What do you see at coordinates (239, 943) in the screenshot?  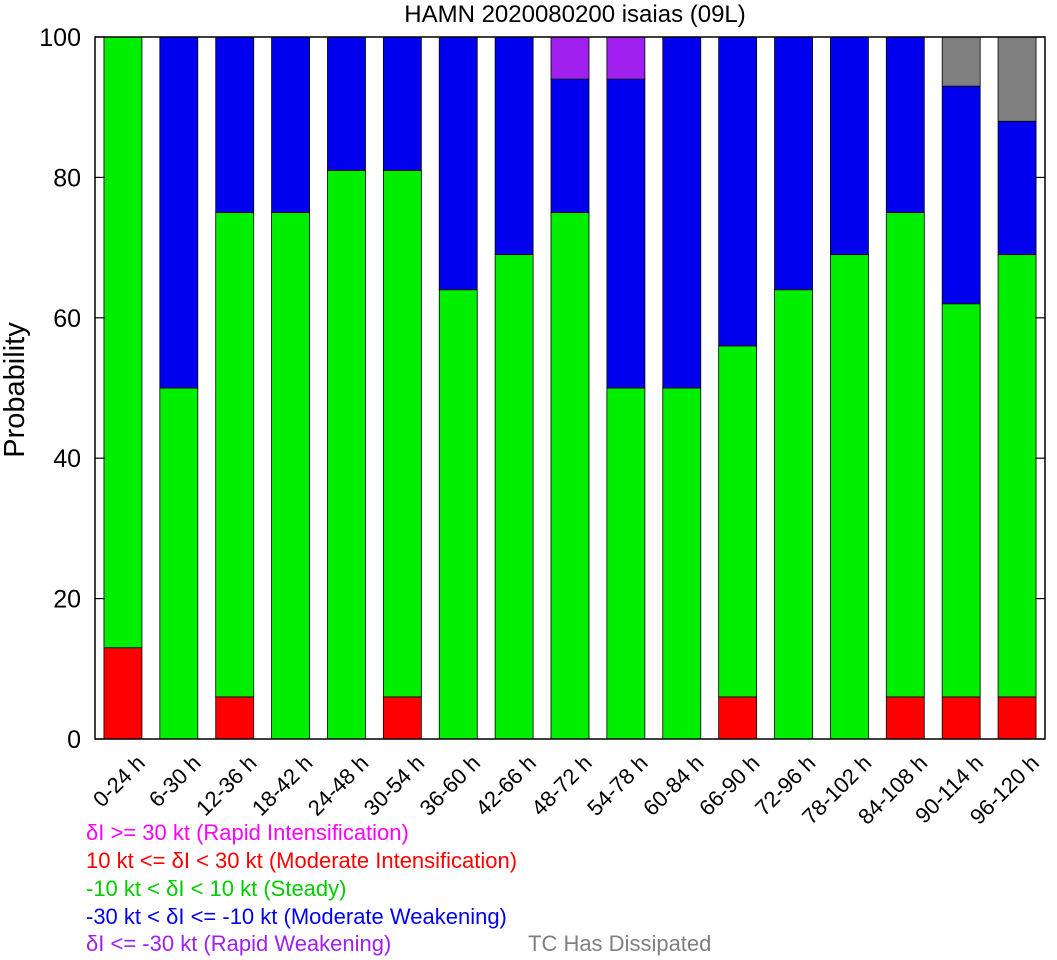 I see `legend-rapid-weakening: δI <= -30 kt (Rapid Weakening)` at bounding box center [239, 943].